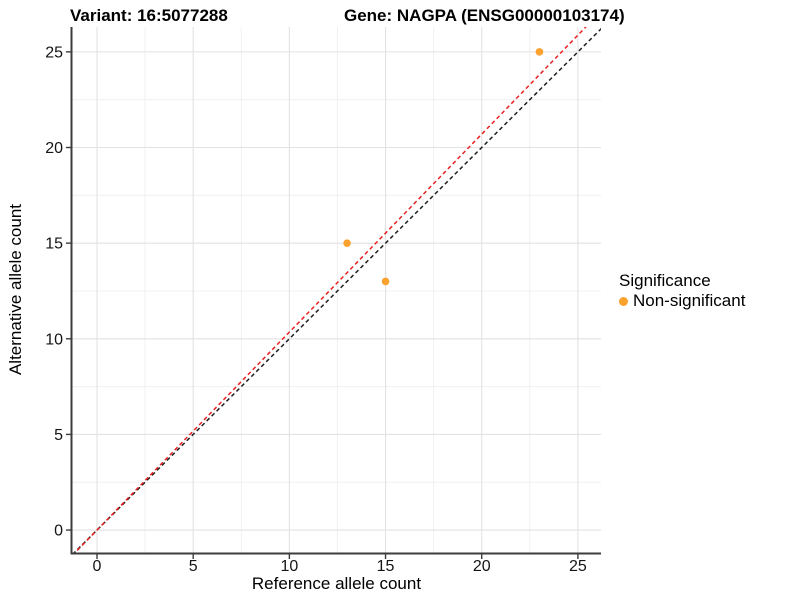 This screenshot has height=600, width=800. What do you see at coordinates (386, 566) in the screenshot?
I see `x-tick-label: 15` at bounding box center [386, 566].